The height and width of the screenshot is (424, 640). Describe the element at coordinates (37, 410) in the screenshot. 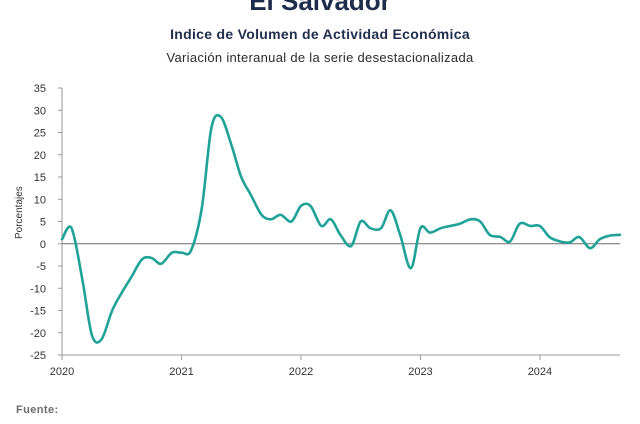

I see `source-note: Fuente:` at that location.